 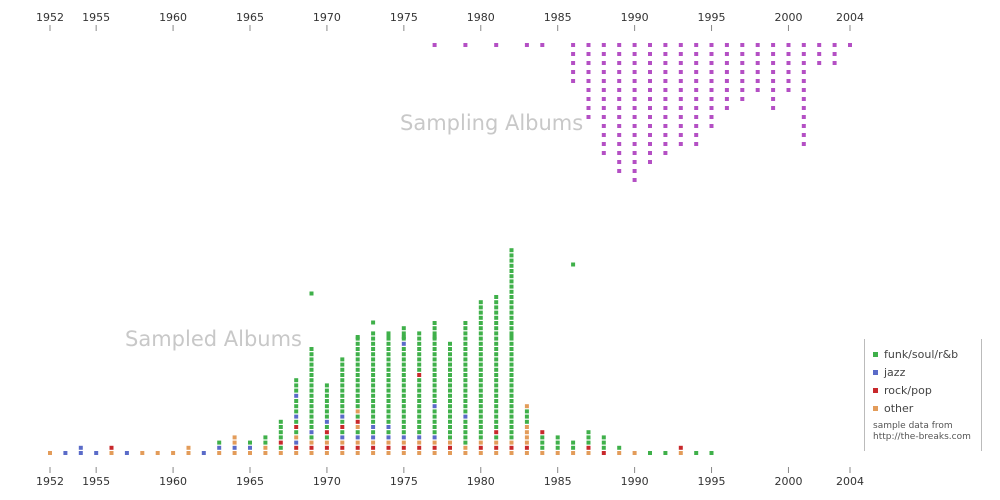 I want to click on sampled-point-1979-22-funk-soul-r-b, so click(x=465, y=338).